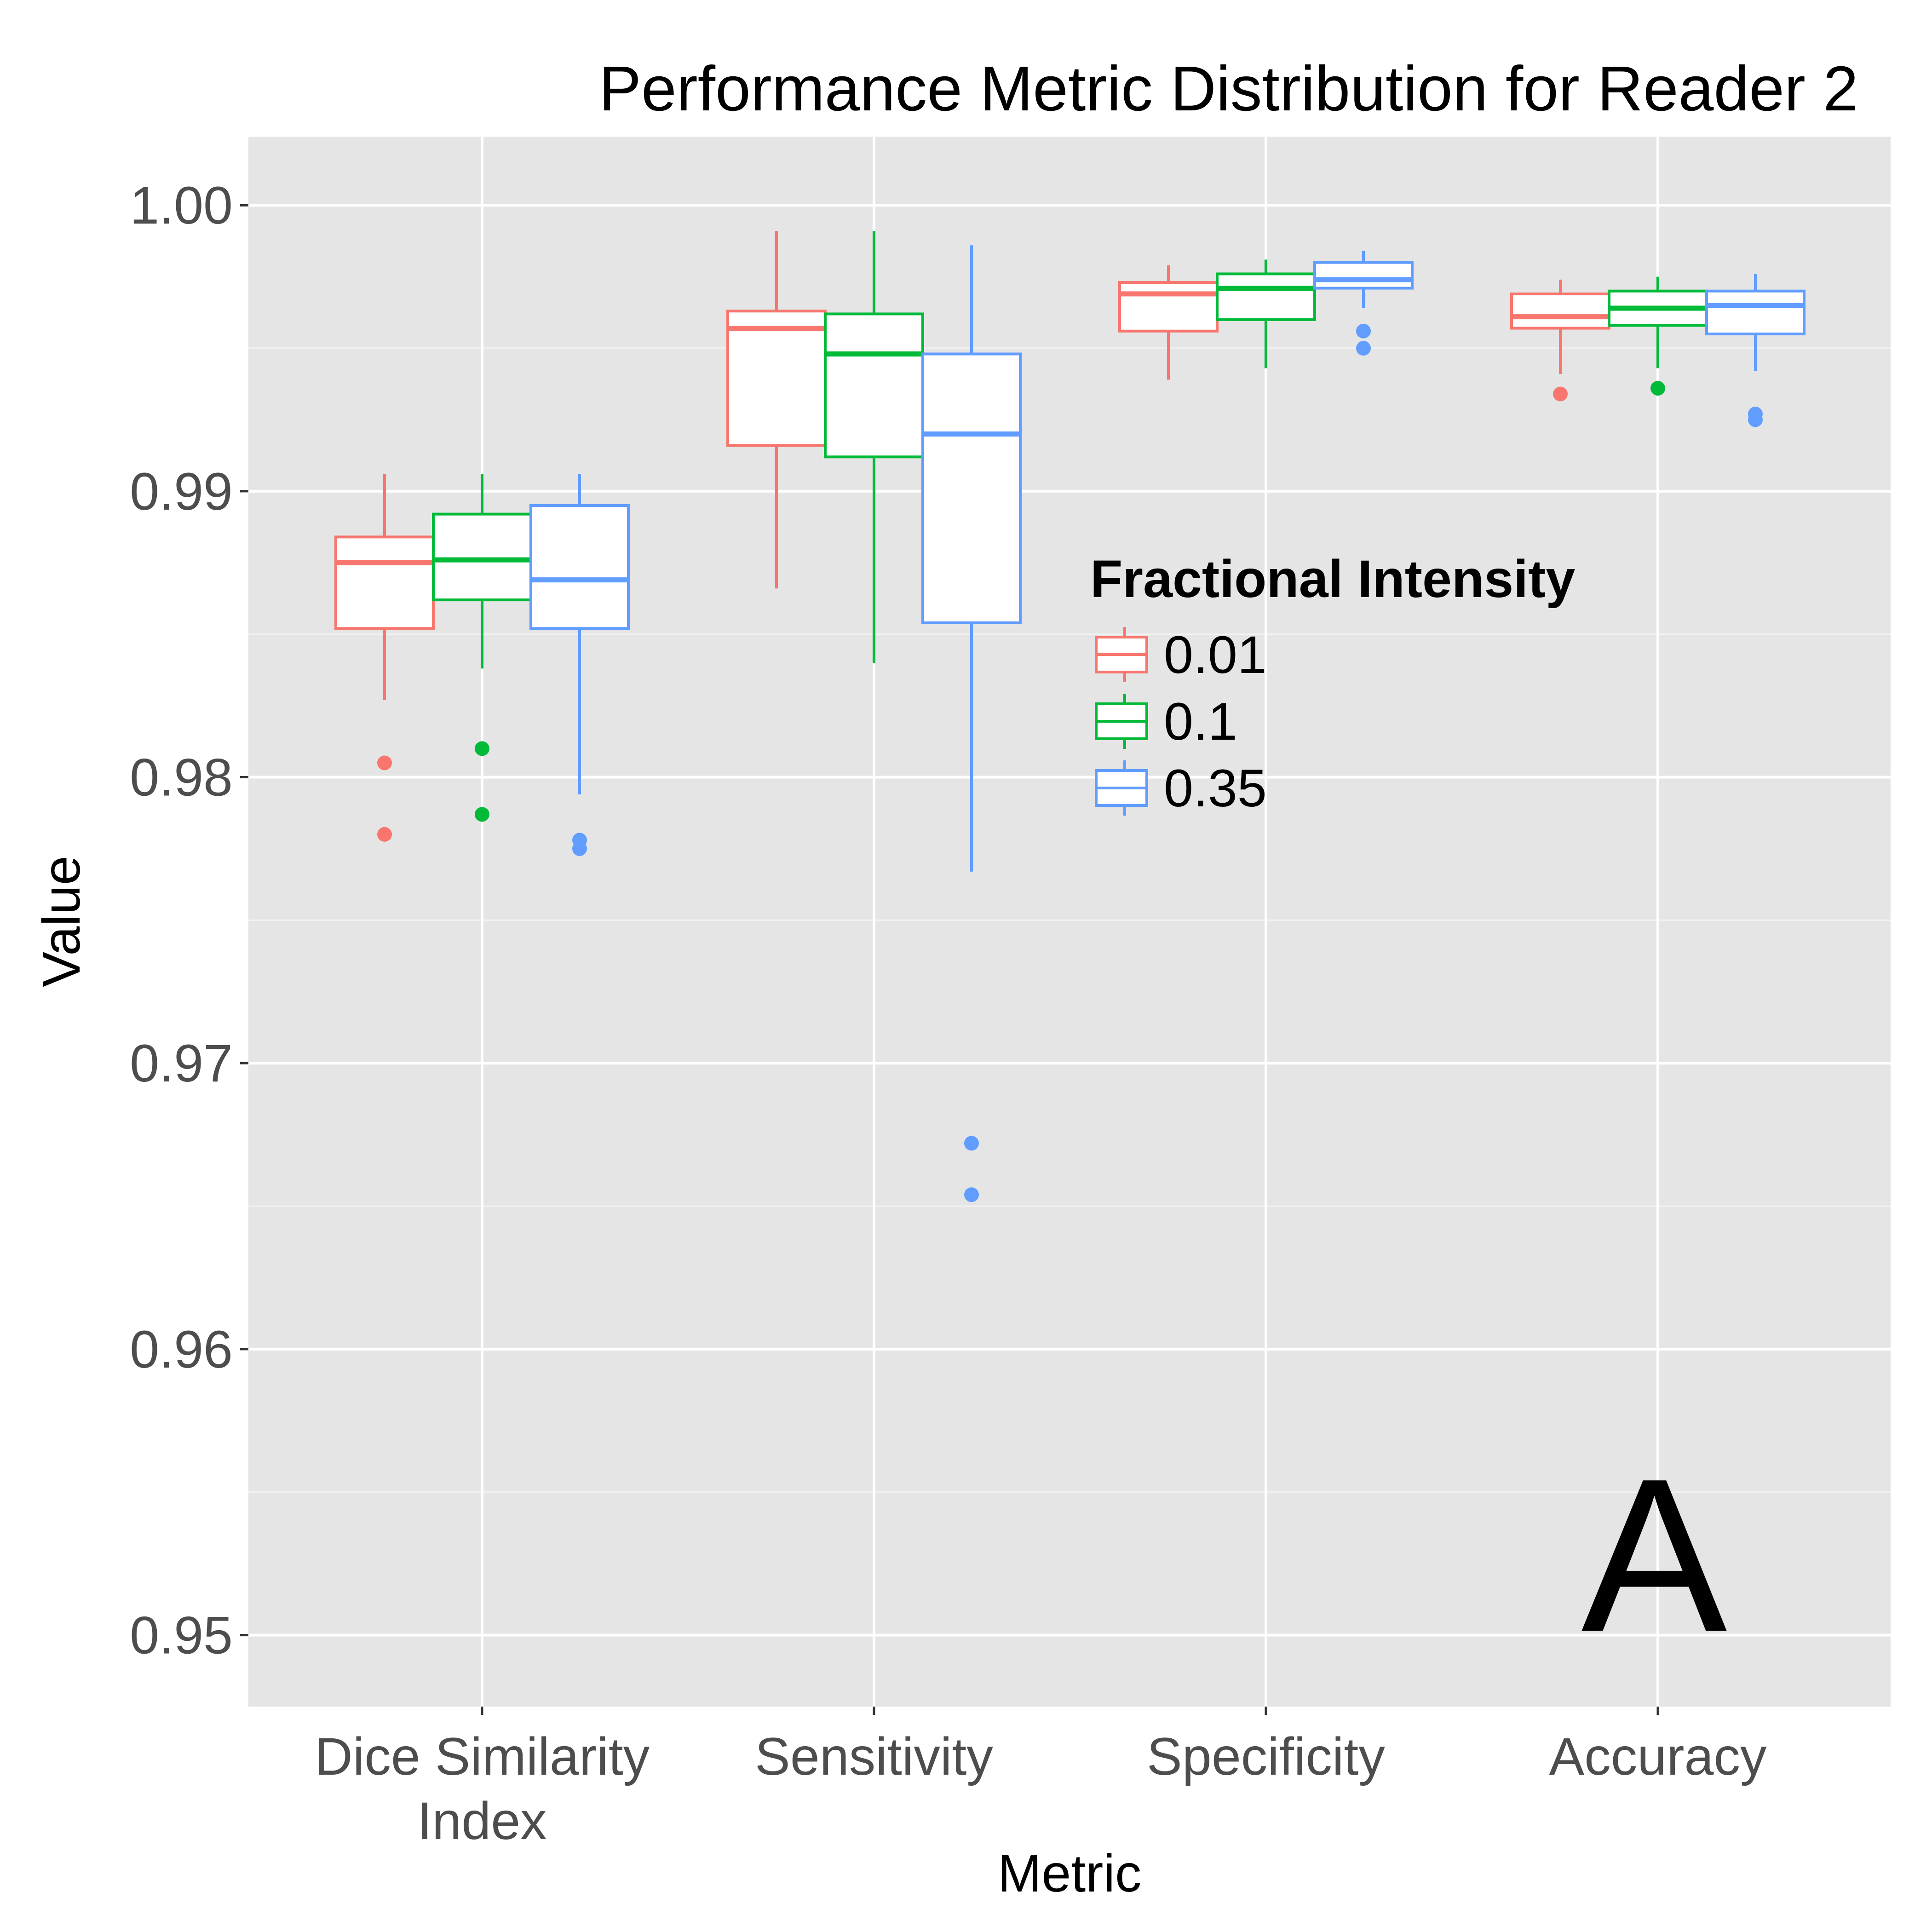  I want to click on y-tick-label: 0.96, so click(181, 1349).